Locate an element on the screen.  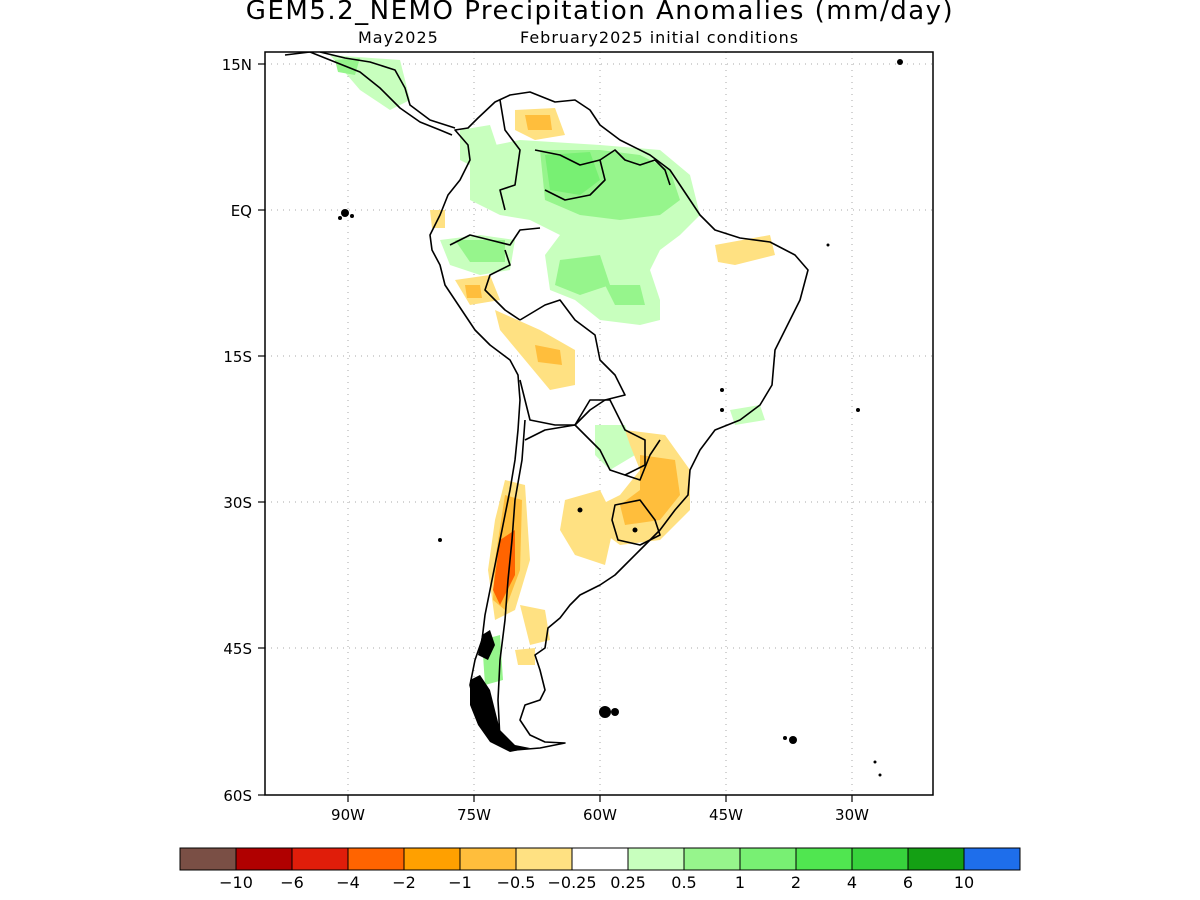
colorbar-label: −2 is located at coordinates (404, 882).